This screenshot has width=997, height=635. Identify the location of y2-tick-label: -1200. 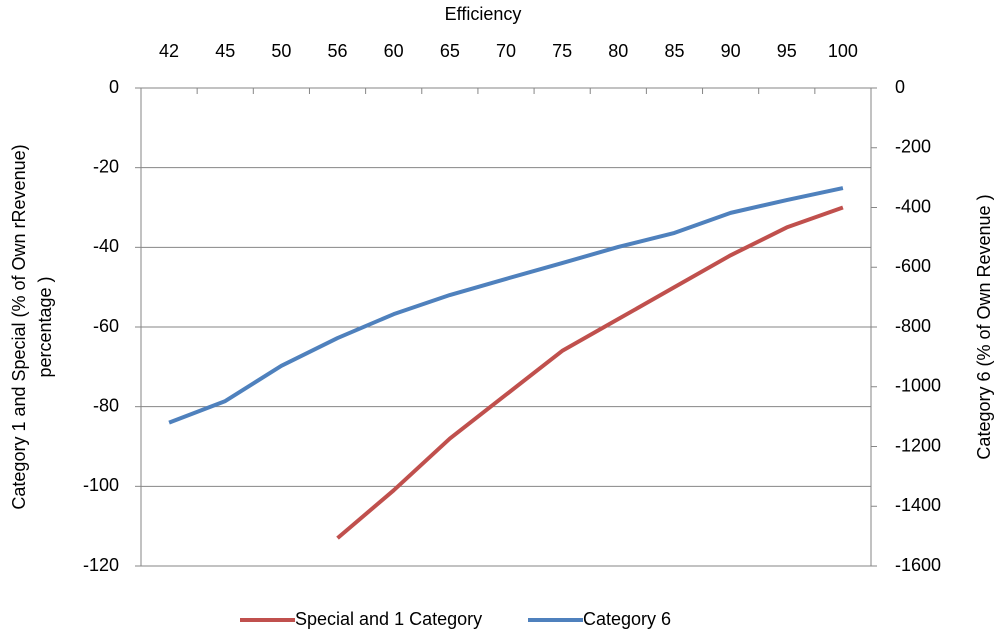
(918, 445).